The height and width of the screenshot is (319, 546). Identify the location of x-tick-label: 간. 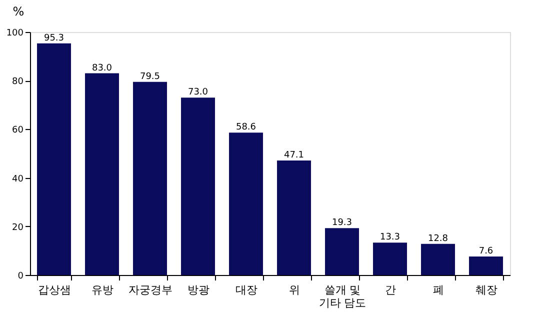
(390, 290).